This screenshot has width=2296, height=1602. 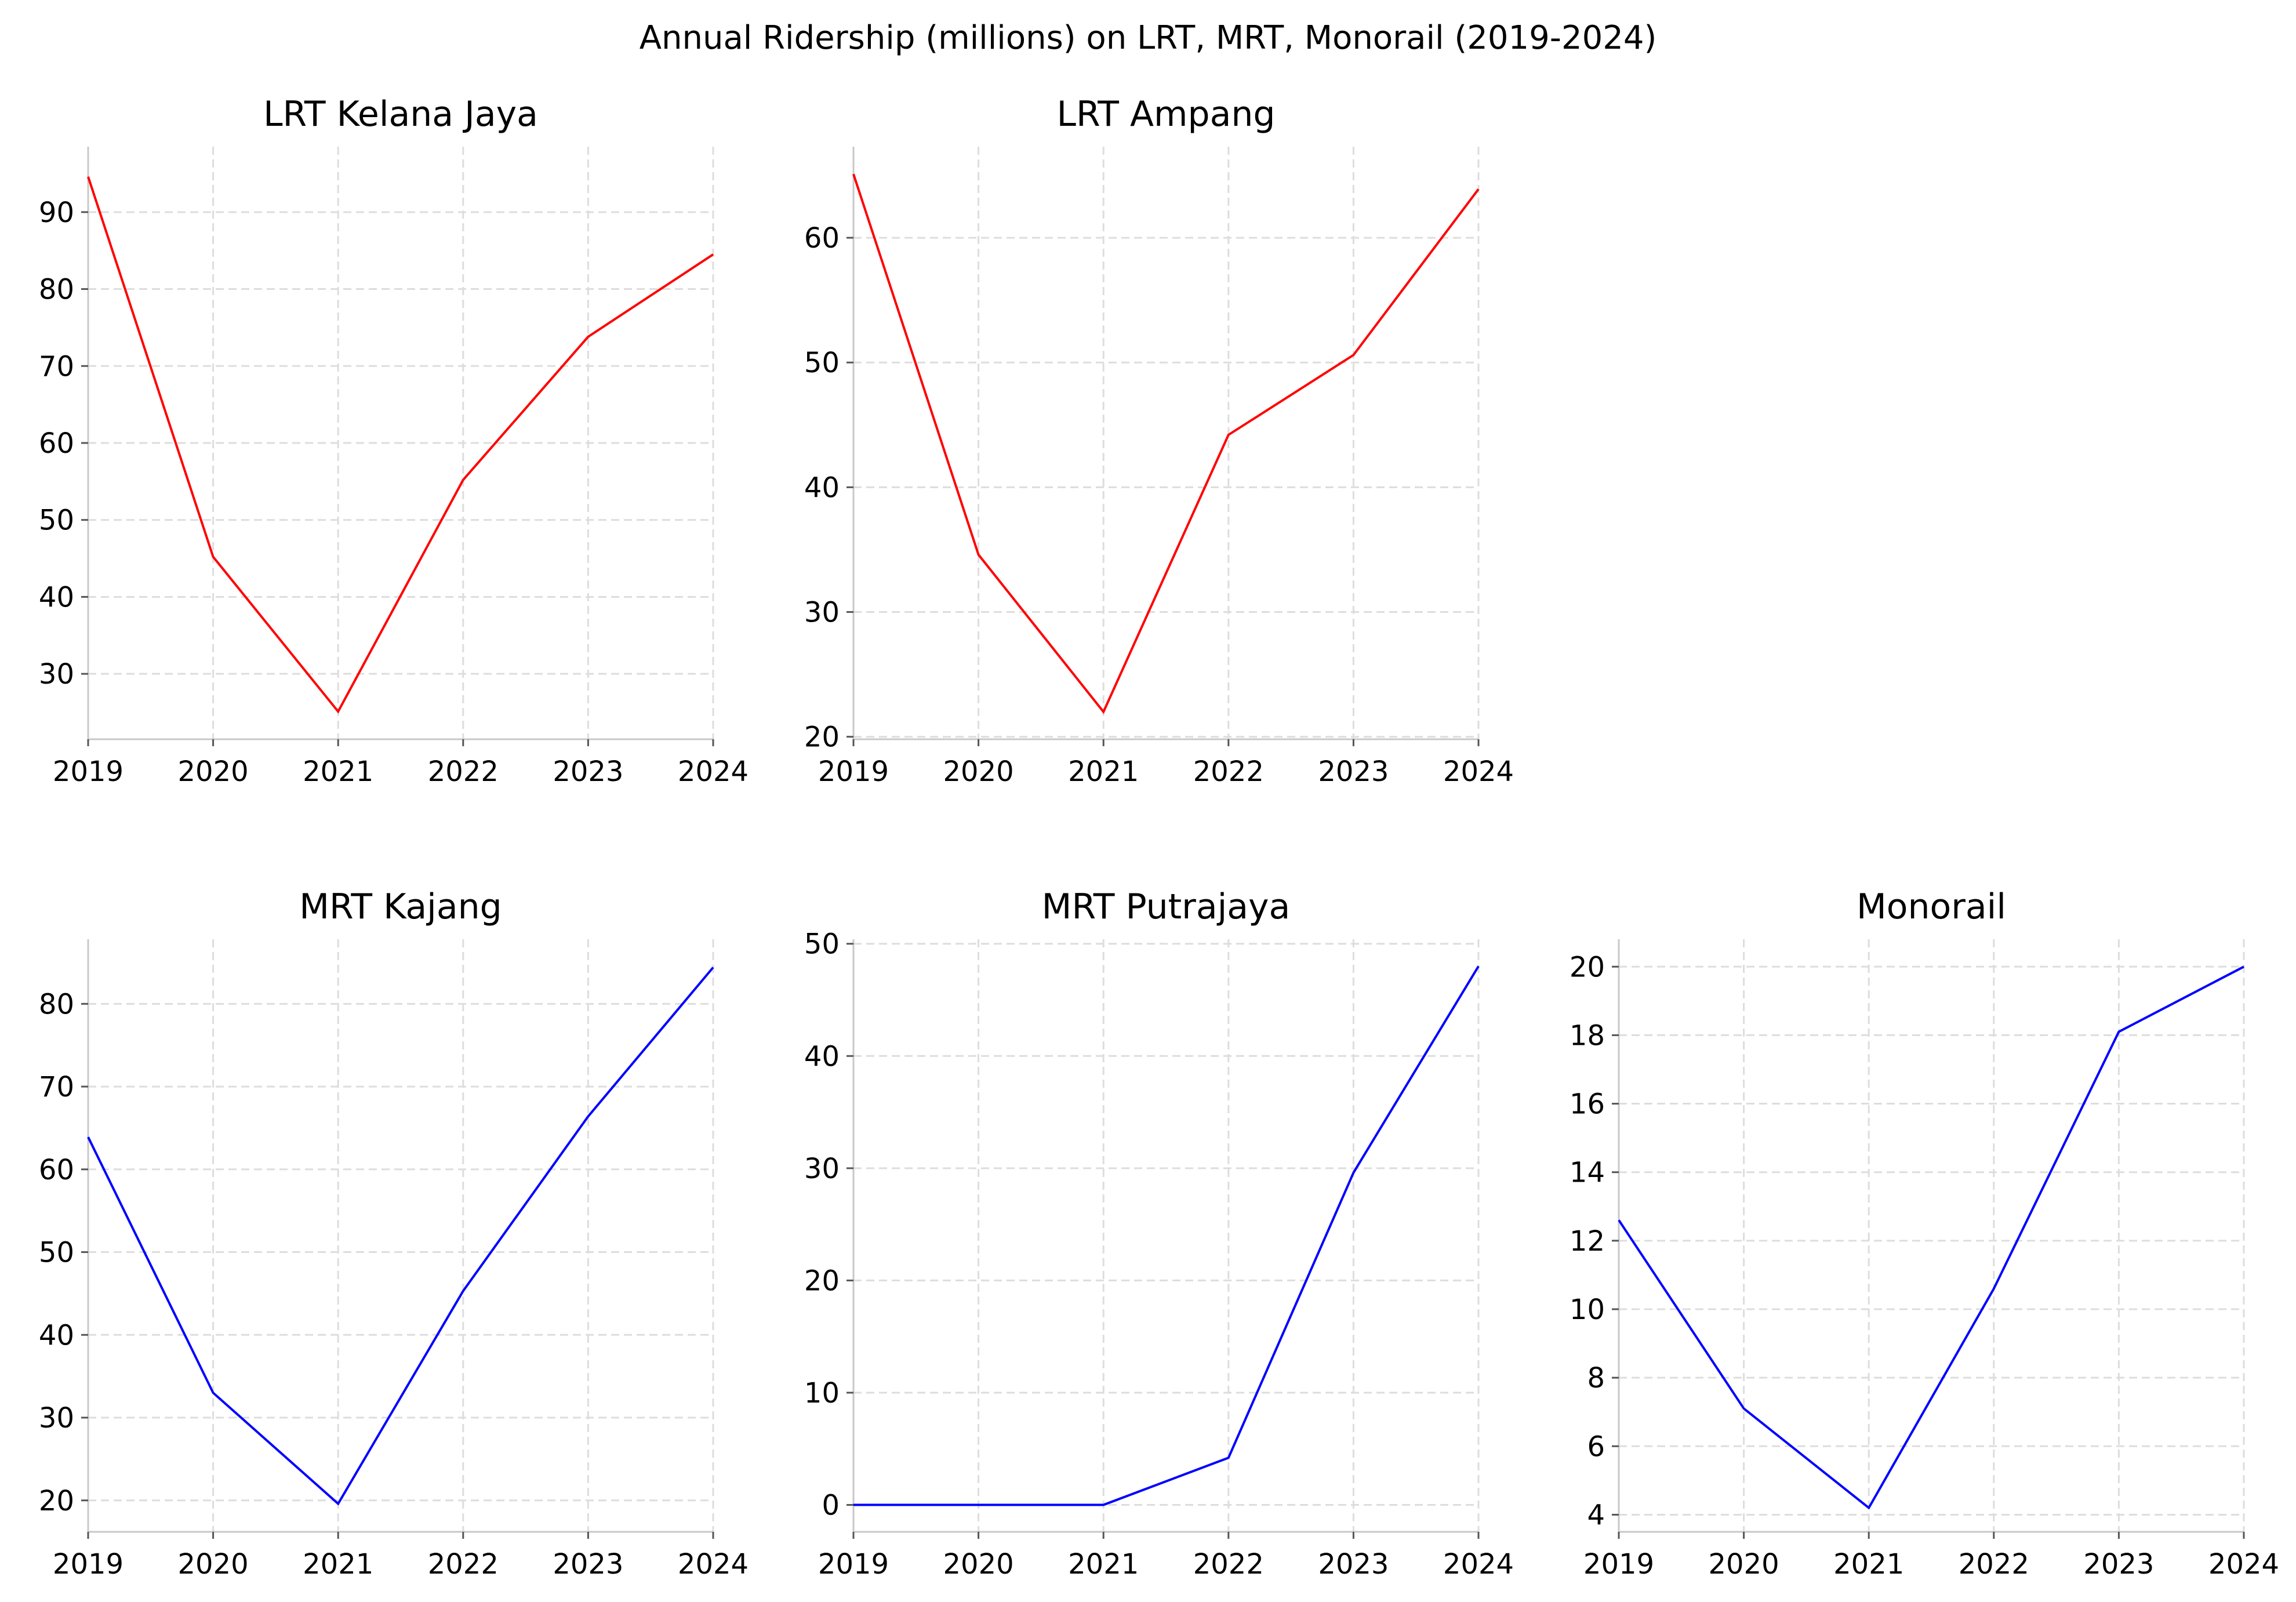 I want to click on subplot-title: MRT Kajang, so click(x=400, y=907).